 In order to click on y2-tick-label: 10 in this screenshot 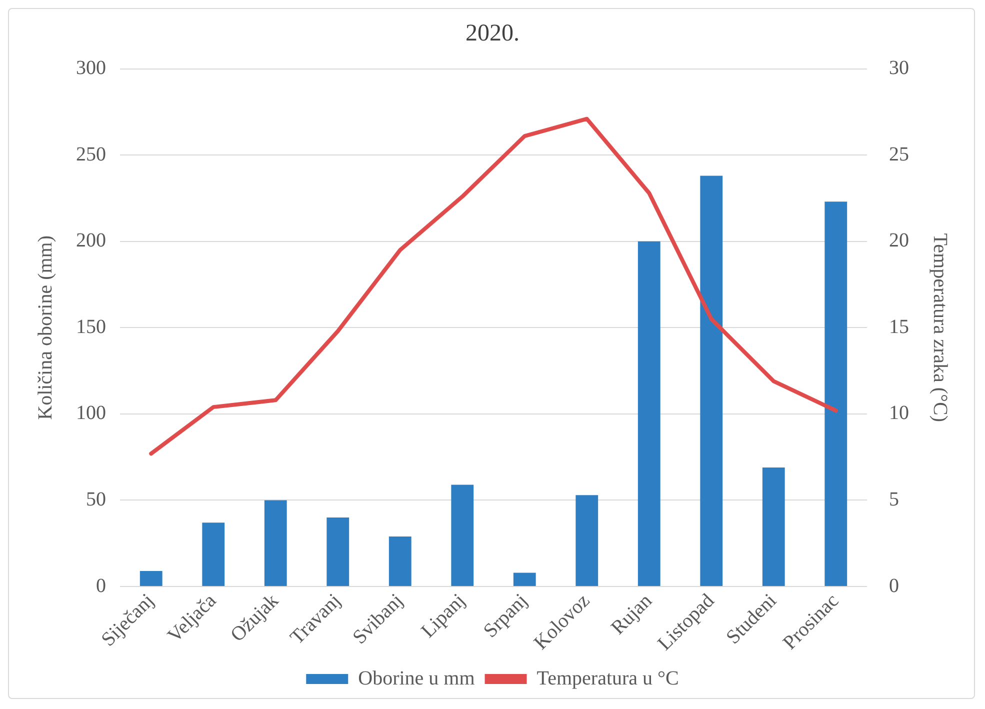, I will do `click(899, 413)`.